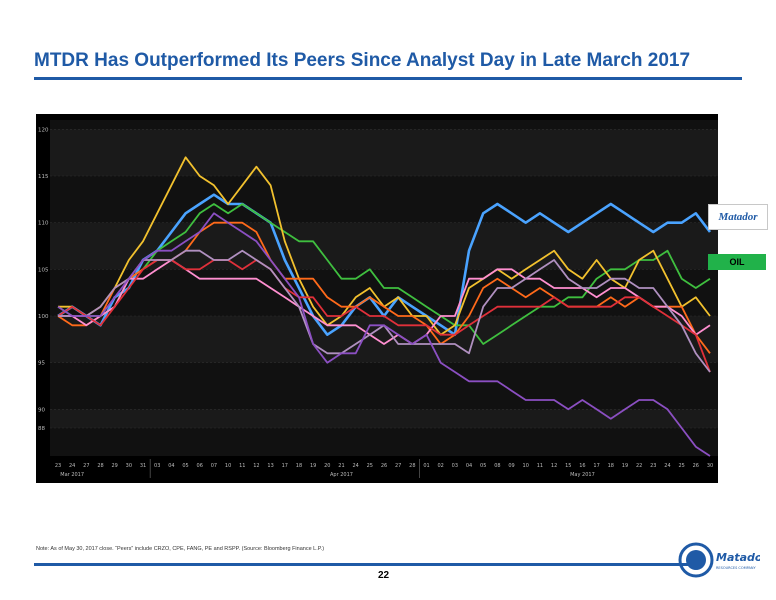 The height and width of the screenshot is (600, 776). I want to click on month-label: Apr 2017, so click(341, 475).